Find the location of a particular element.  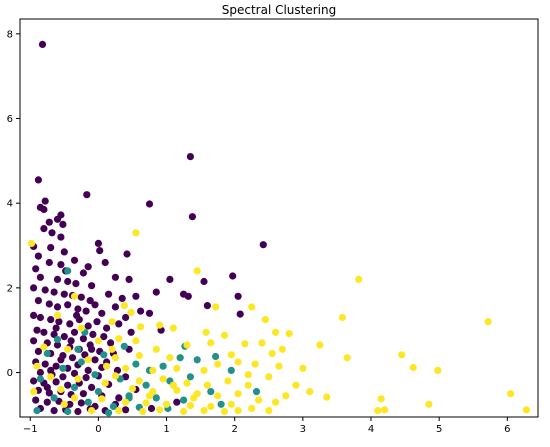

y-tick-label: 6 is located at coordinates (10, 119).